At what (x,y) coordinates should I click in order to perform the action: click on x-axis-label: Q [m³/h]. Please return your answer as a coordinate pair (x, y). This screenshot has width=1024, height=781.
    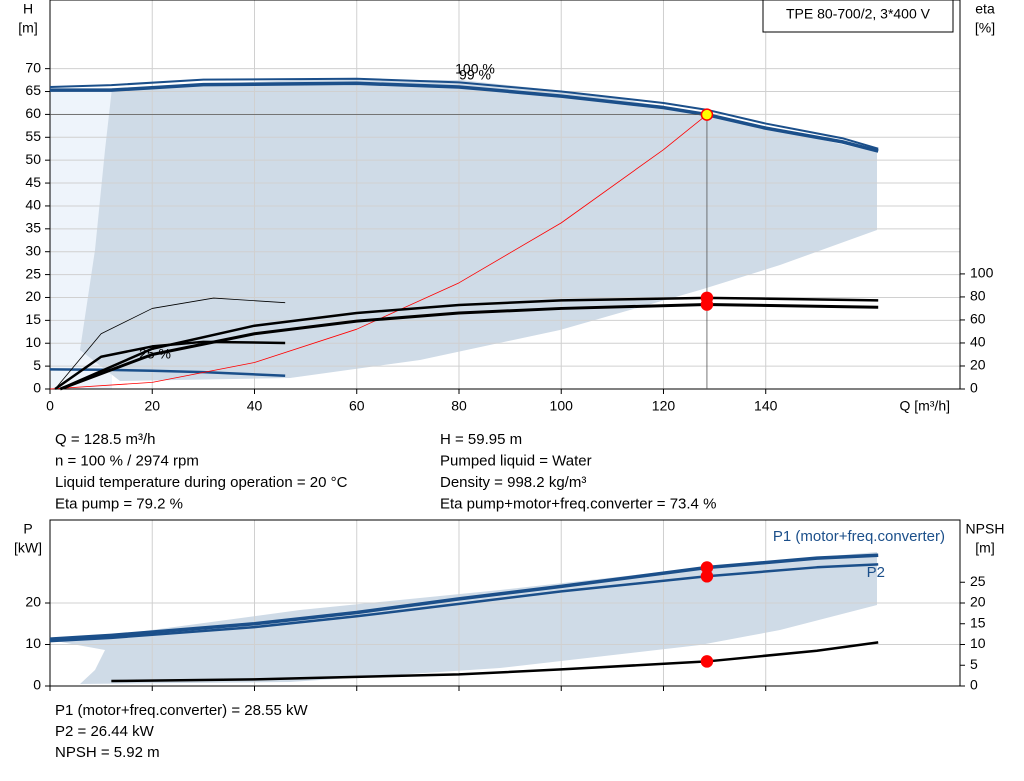
    Looking at the image, I should click on (924, 406).